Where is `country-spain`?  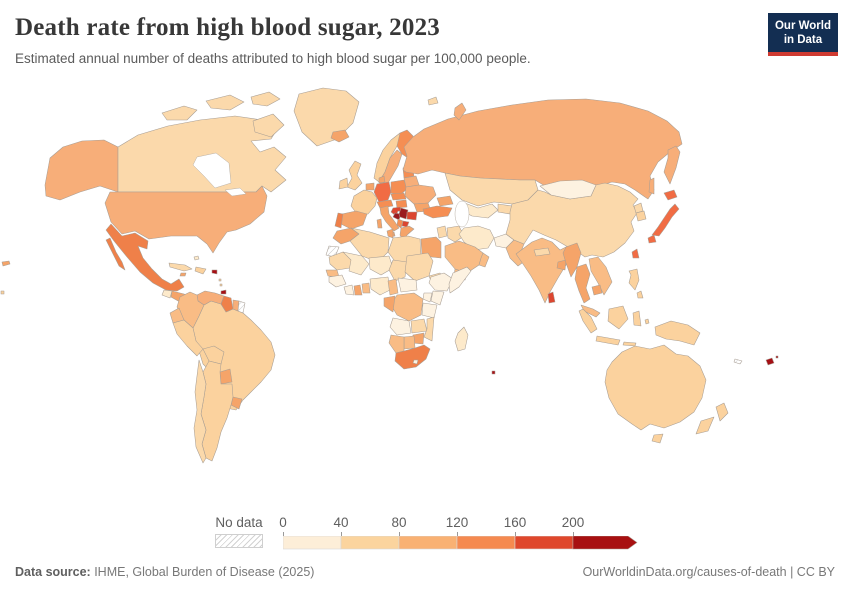
country-spain is located at coordinates (354, 220).